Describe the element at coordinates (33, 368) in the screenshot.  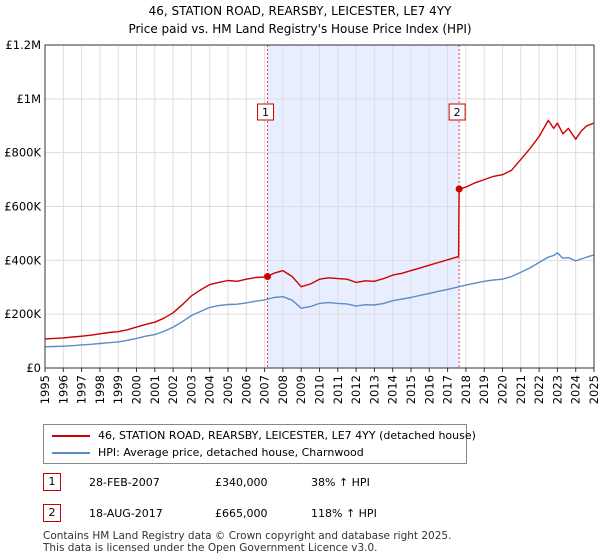
I see `y-tick-label: £0` at that location.